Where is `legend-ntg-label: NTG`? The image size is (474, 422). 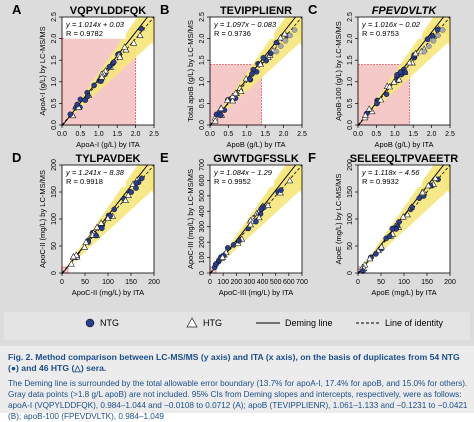
legend-ntg-label: NTG is located at coordinates (109, 323).